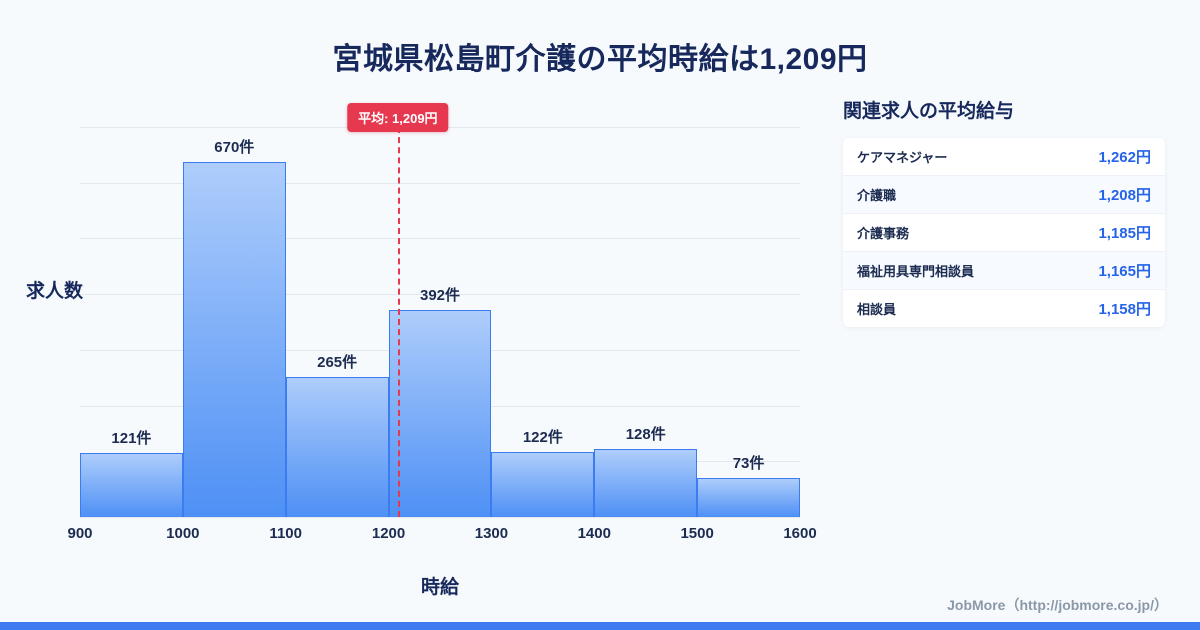 The height and width of the screenshot is (630, 1200). I want to click on salary-row: 相談員 1,158円, so click(1004, 308).